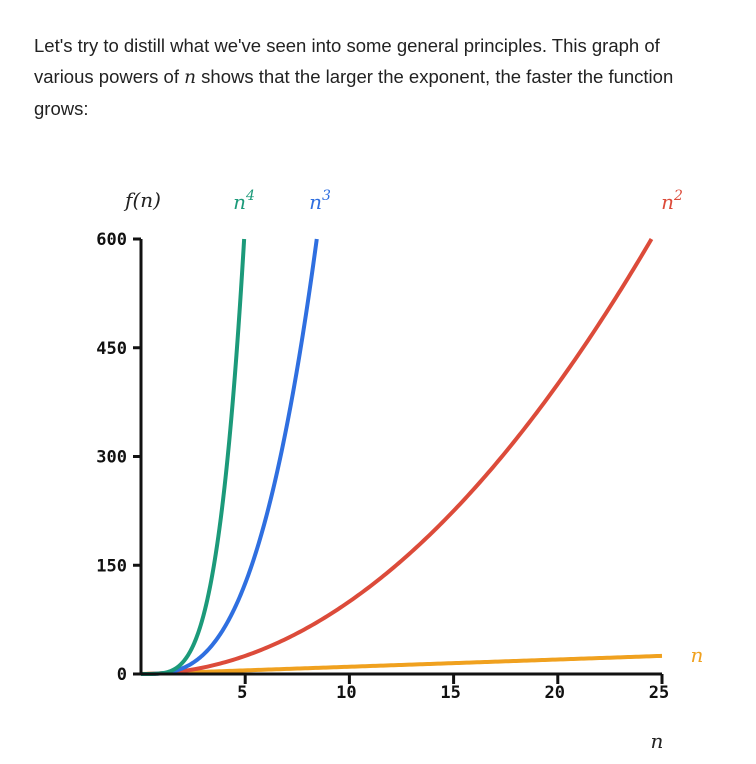  What do you see at coordinates (142, 200) in the screenshot?
I see `y-axis-title: f(n)` at bounding box center [142, 200].